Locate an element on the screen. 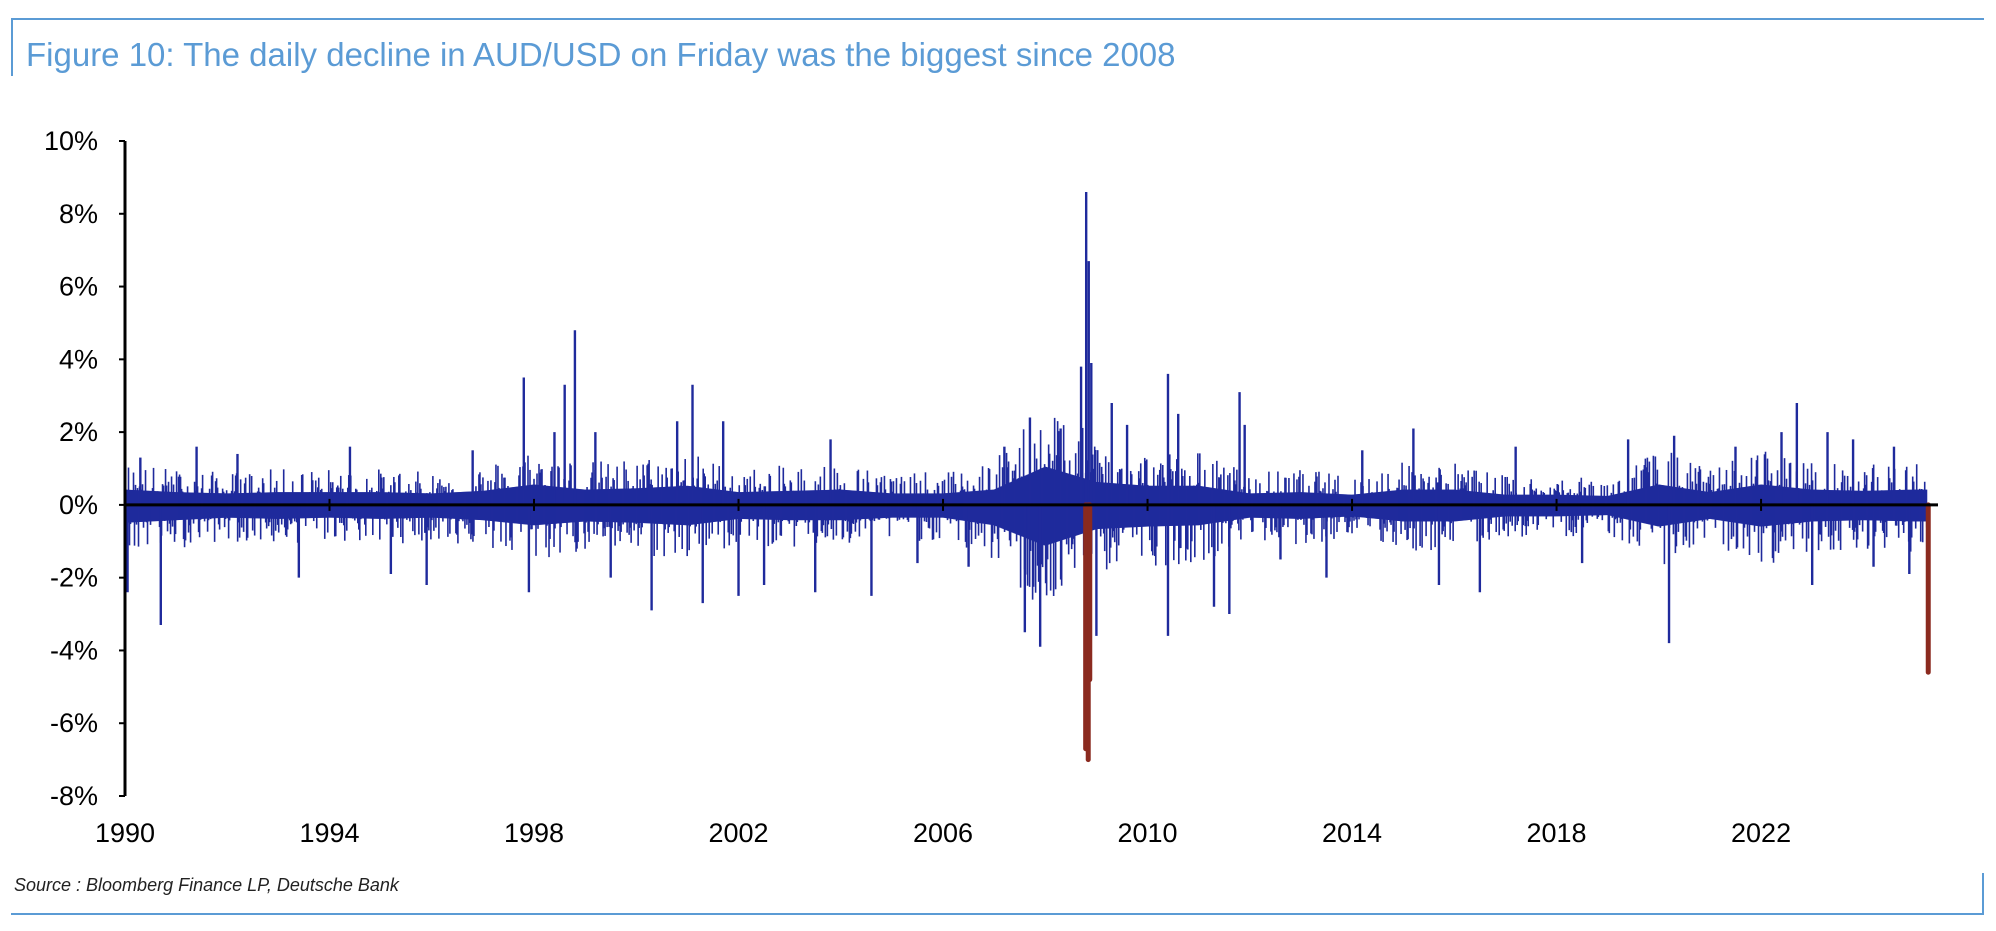  y-tick-label-3: 4% is located at coordinates (78, 359).